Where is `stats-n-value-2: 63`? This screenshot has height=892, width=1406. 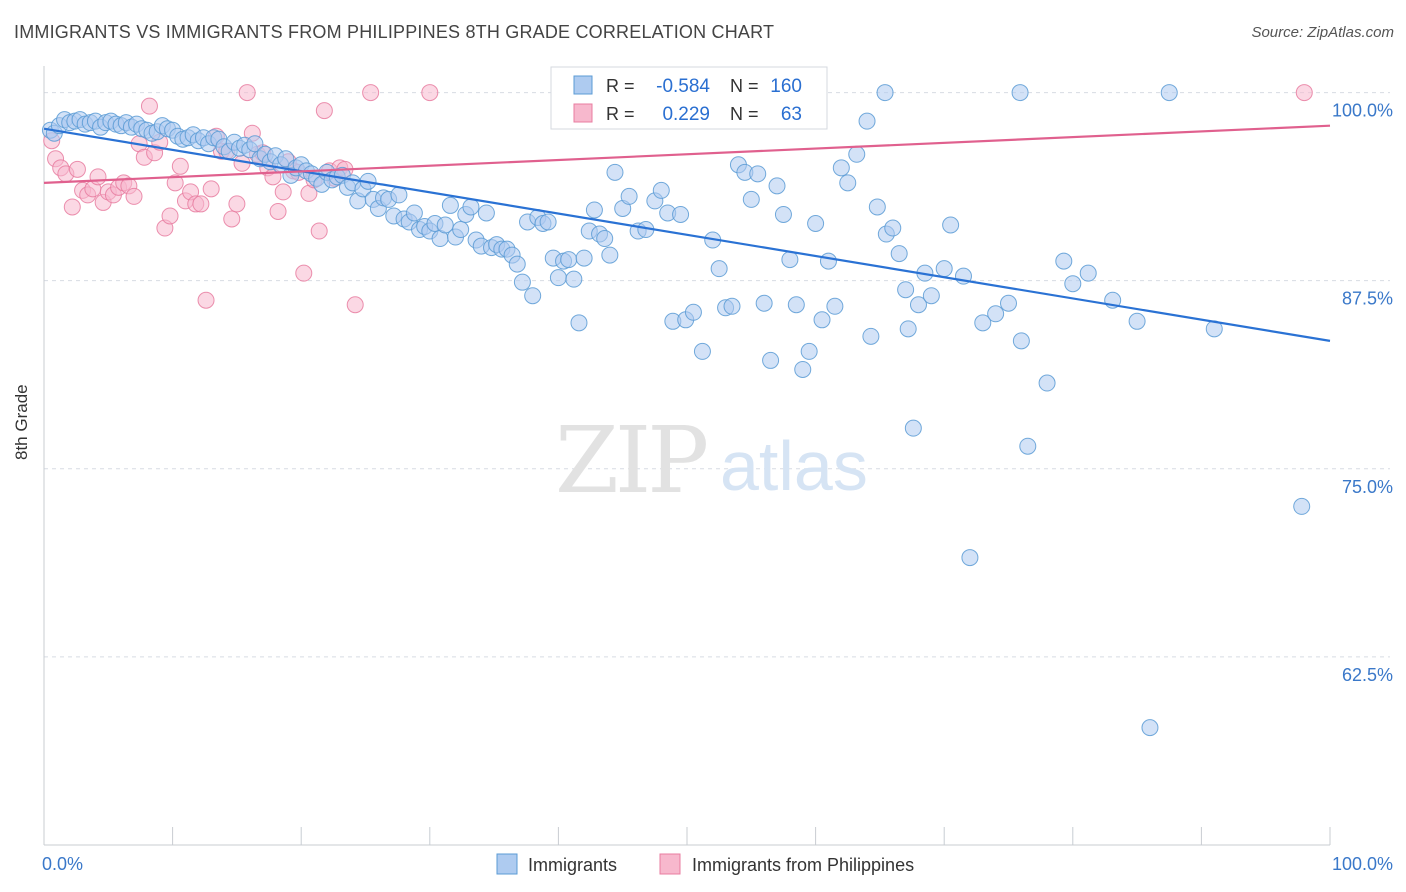 stats-n-value-2: 63 is located at coordinates (791, 114).